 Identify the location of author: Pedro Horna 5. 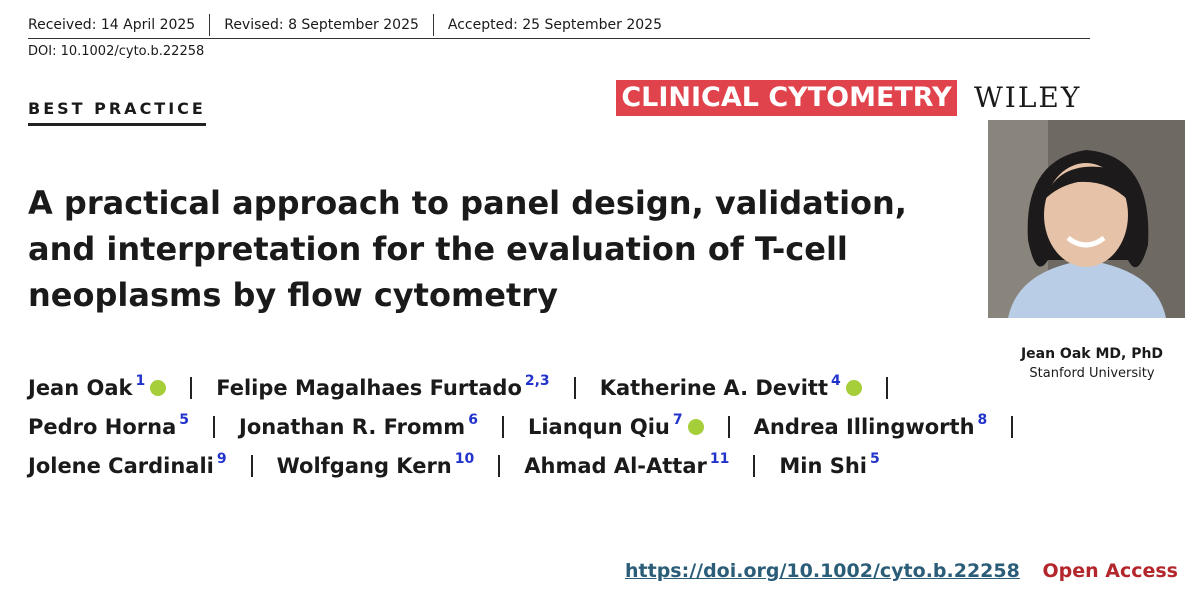
(108, 425).